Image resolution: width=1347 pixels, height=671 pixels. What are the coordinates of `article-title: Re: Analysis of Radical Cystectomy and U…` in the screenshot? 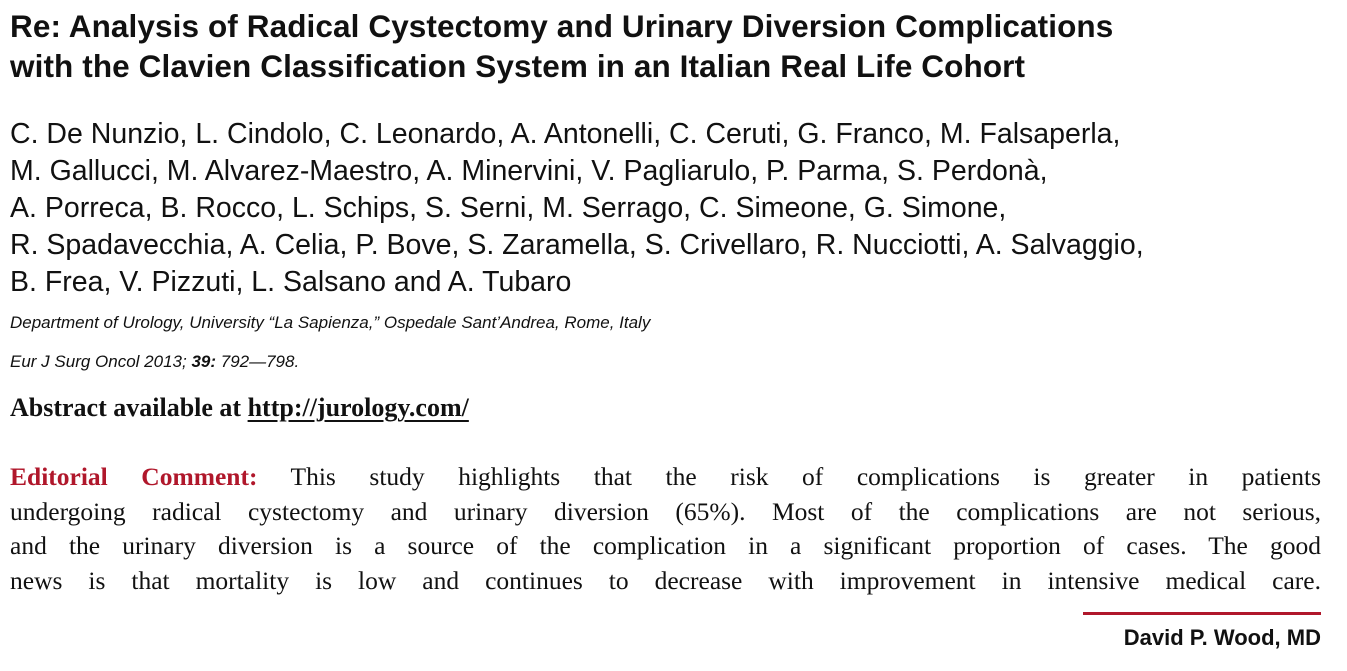 It's located at (670, 46).